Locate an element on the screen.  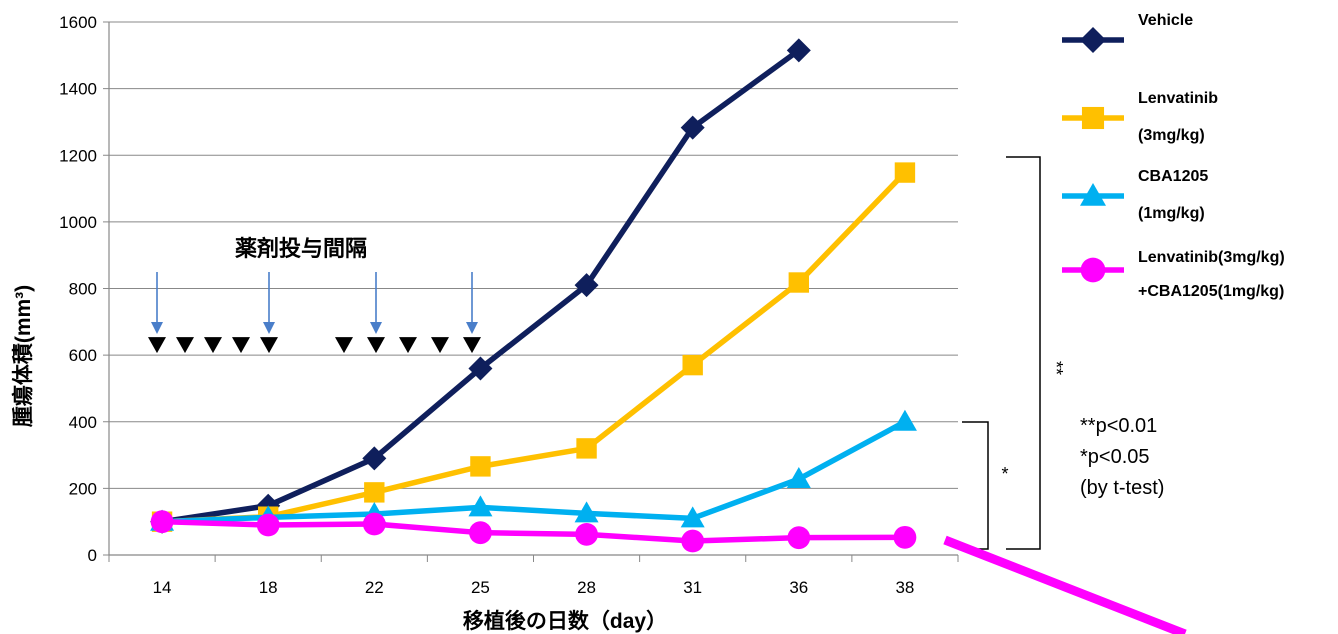
y-tick-label: 0 is located at coordinates (92, 555).